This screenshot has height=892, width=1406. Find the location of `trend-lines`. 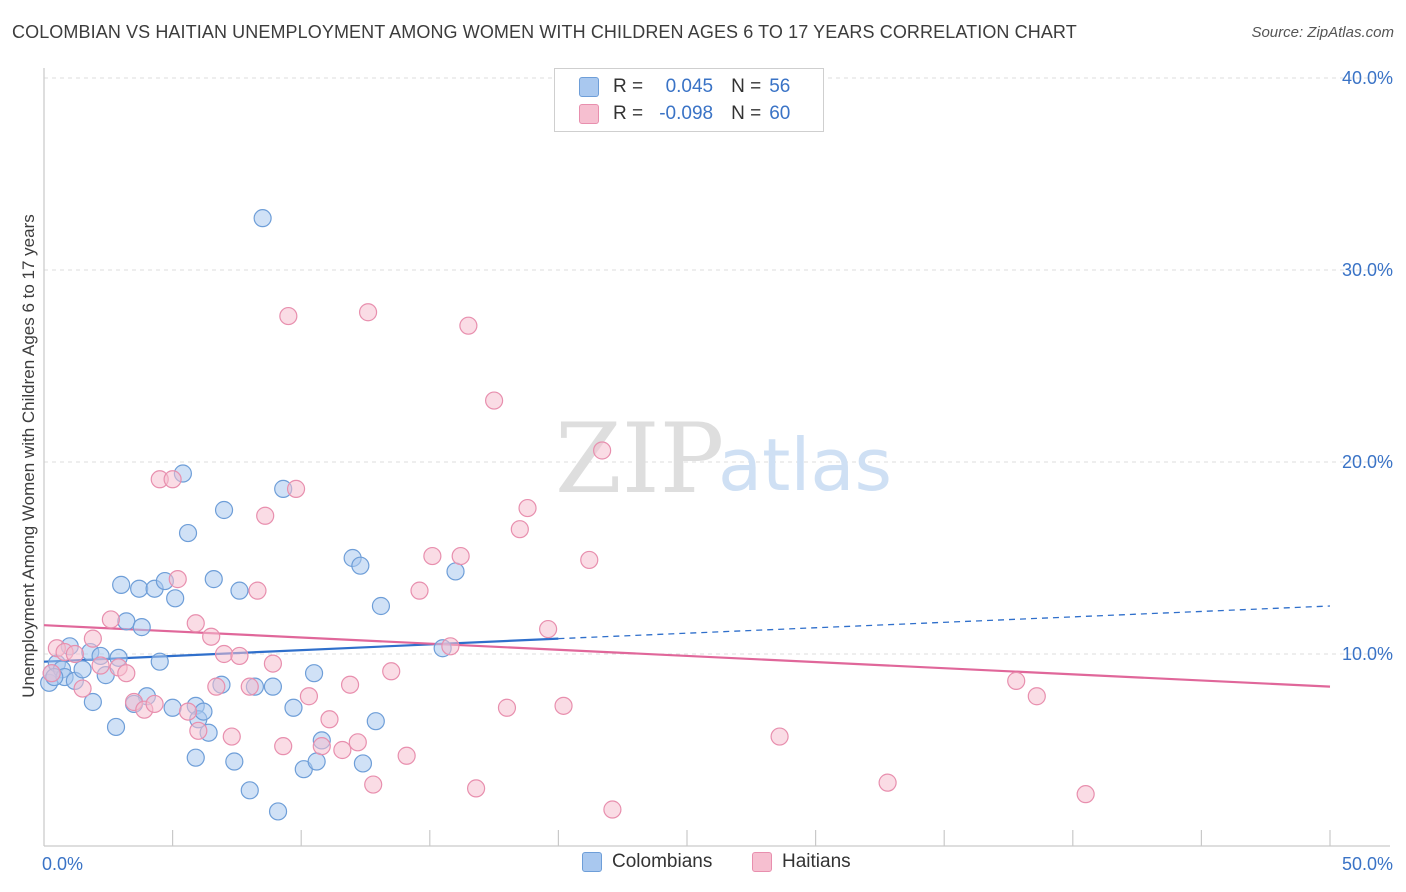

trend-lines is located at coordinates (687, 646).